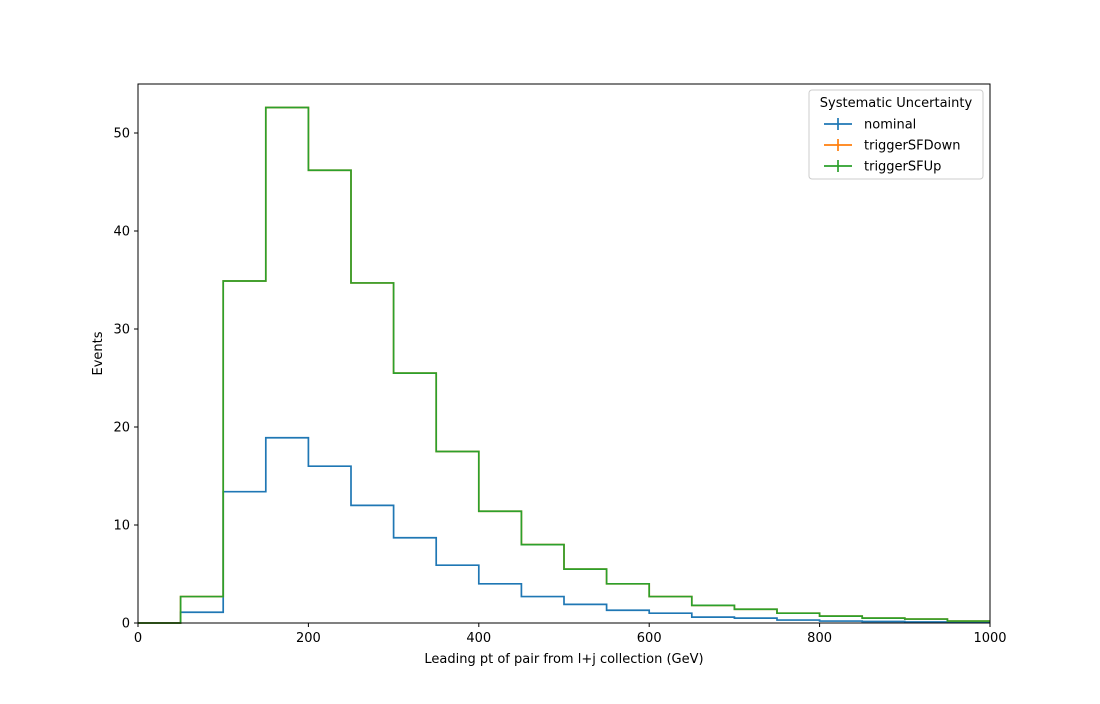 Image resolution: width=1100 pixels, height=704 pixels. Describe the element at coordinates (478, 638) in the screenshot. I see `x-tick-label: 400` at that location.